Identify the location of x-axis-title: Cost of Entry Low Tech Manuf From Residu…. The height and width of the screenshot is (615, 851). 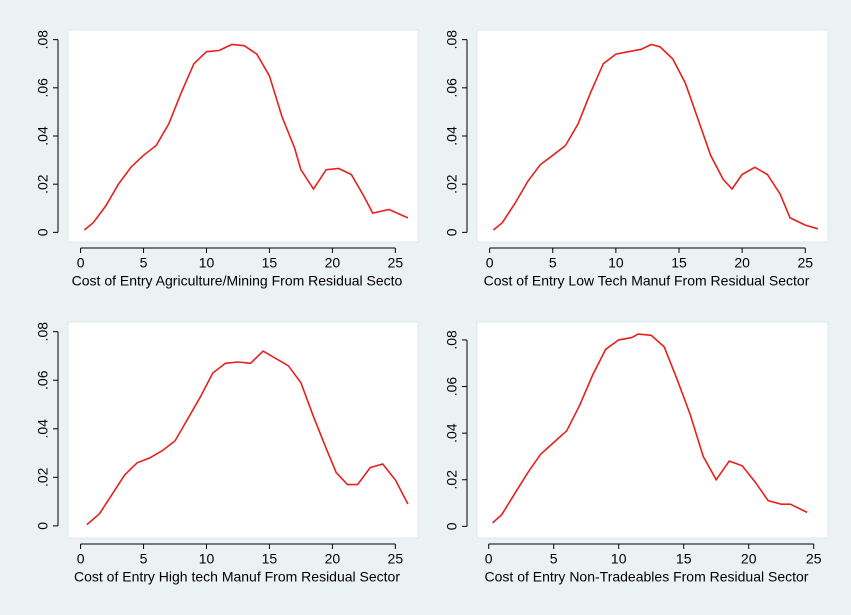
(647, 281).